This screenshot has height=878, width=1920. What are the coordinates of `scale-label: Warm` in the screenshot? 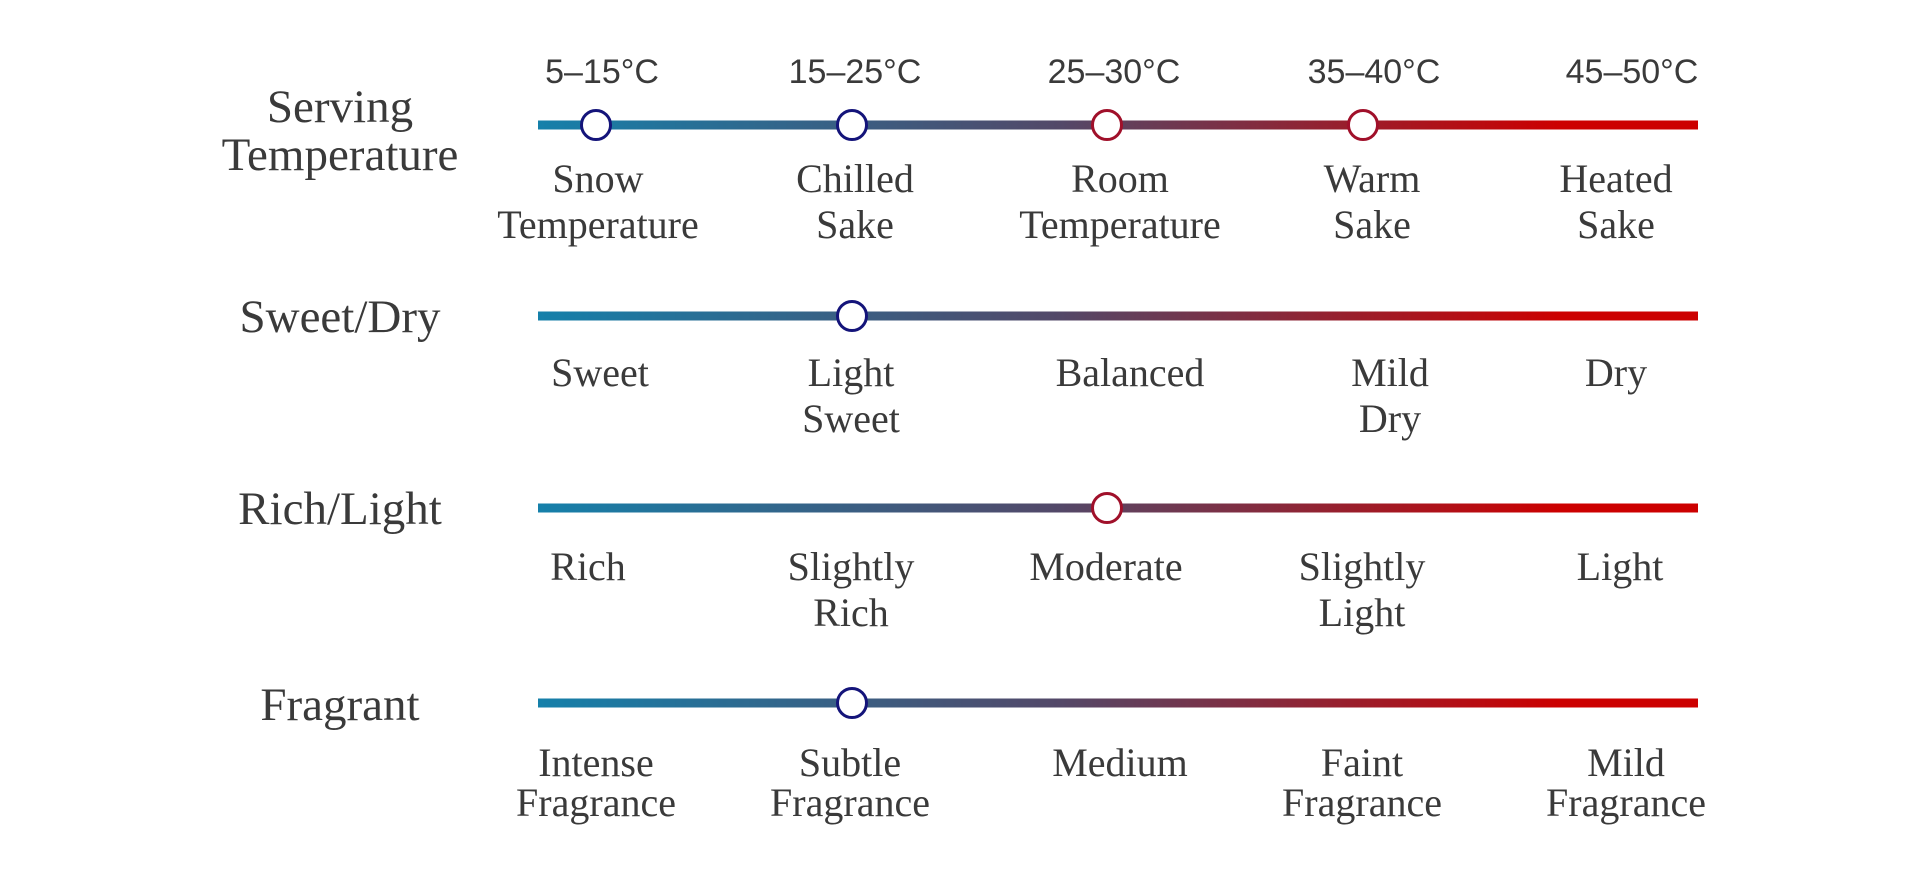 It's located at (1372, 178).